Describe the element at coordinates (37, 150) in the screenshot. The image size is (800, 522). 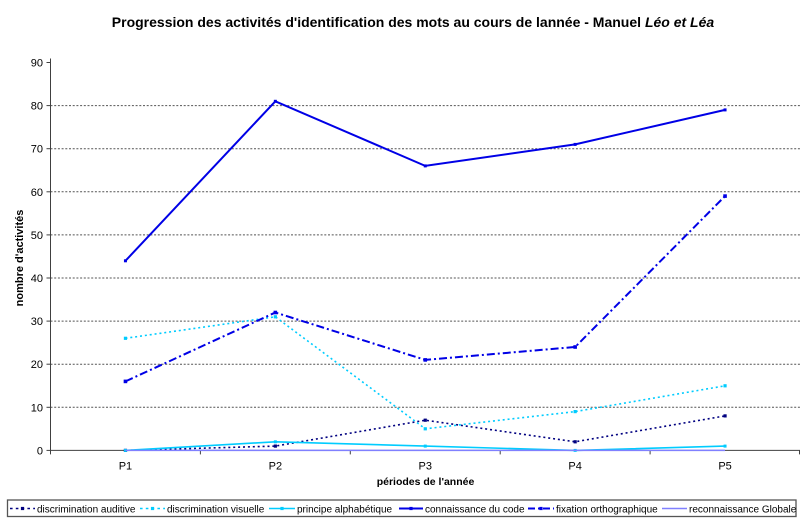
I see `svg-text: 70` at that location.